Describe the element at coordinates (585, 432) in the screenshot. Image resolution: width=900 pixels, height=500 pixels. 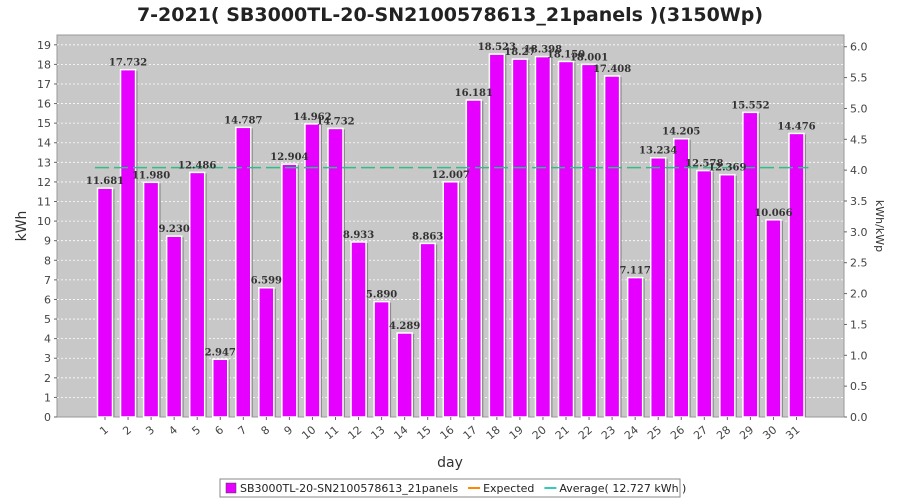
I see `x-tick-label: 22` at that location.